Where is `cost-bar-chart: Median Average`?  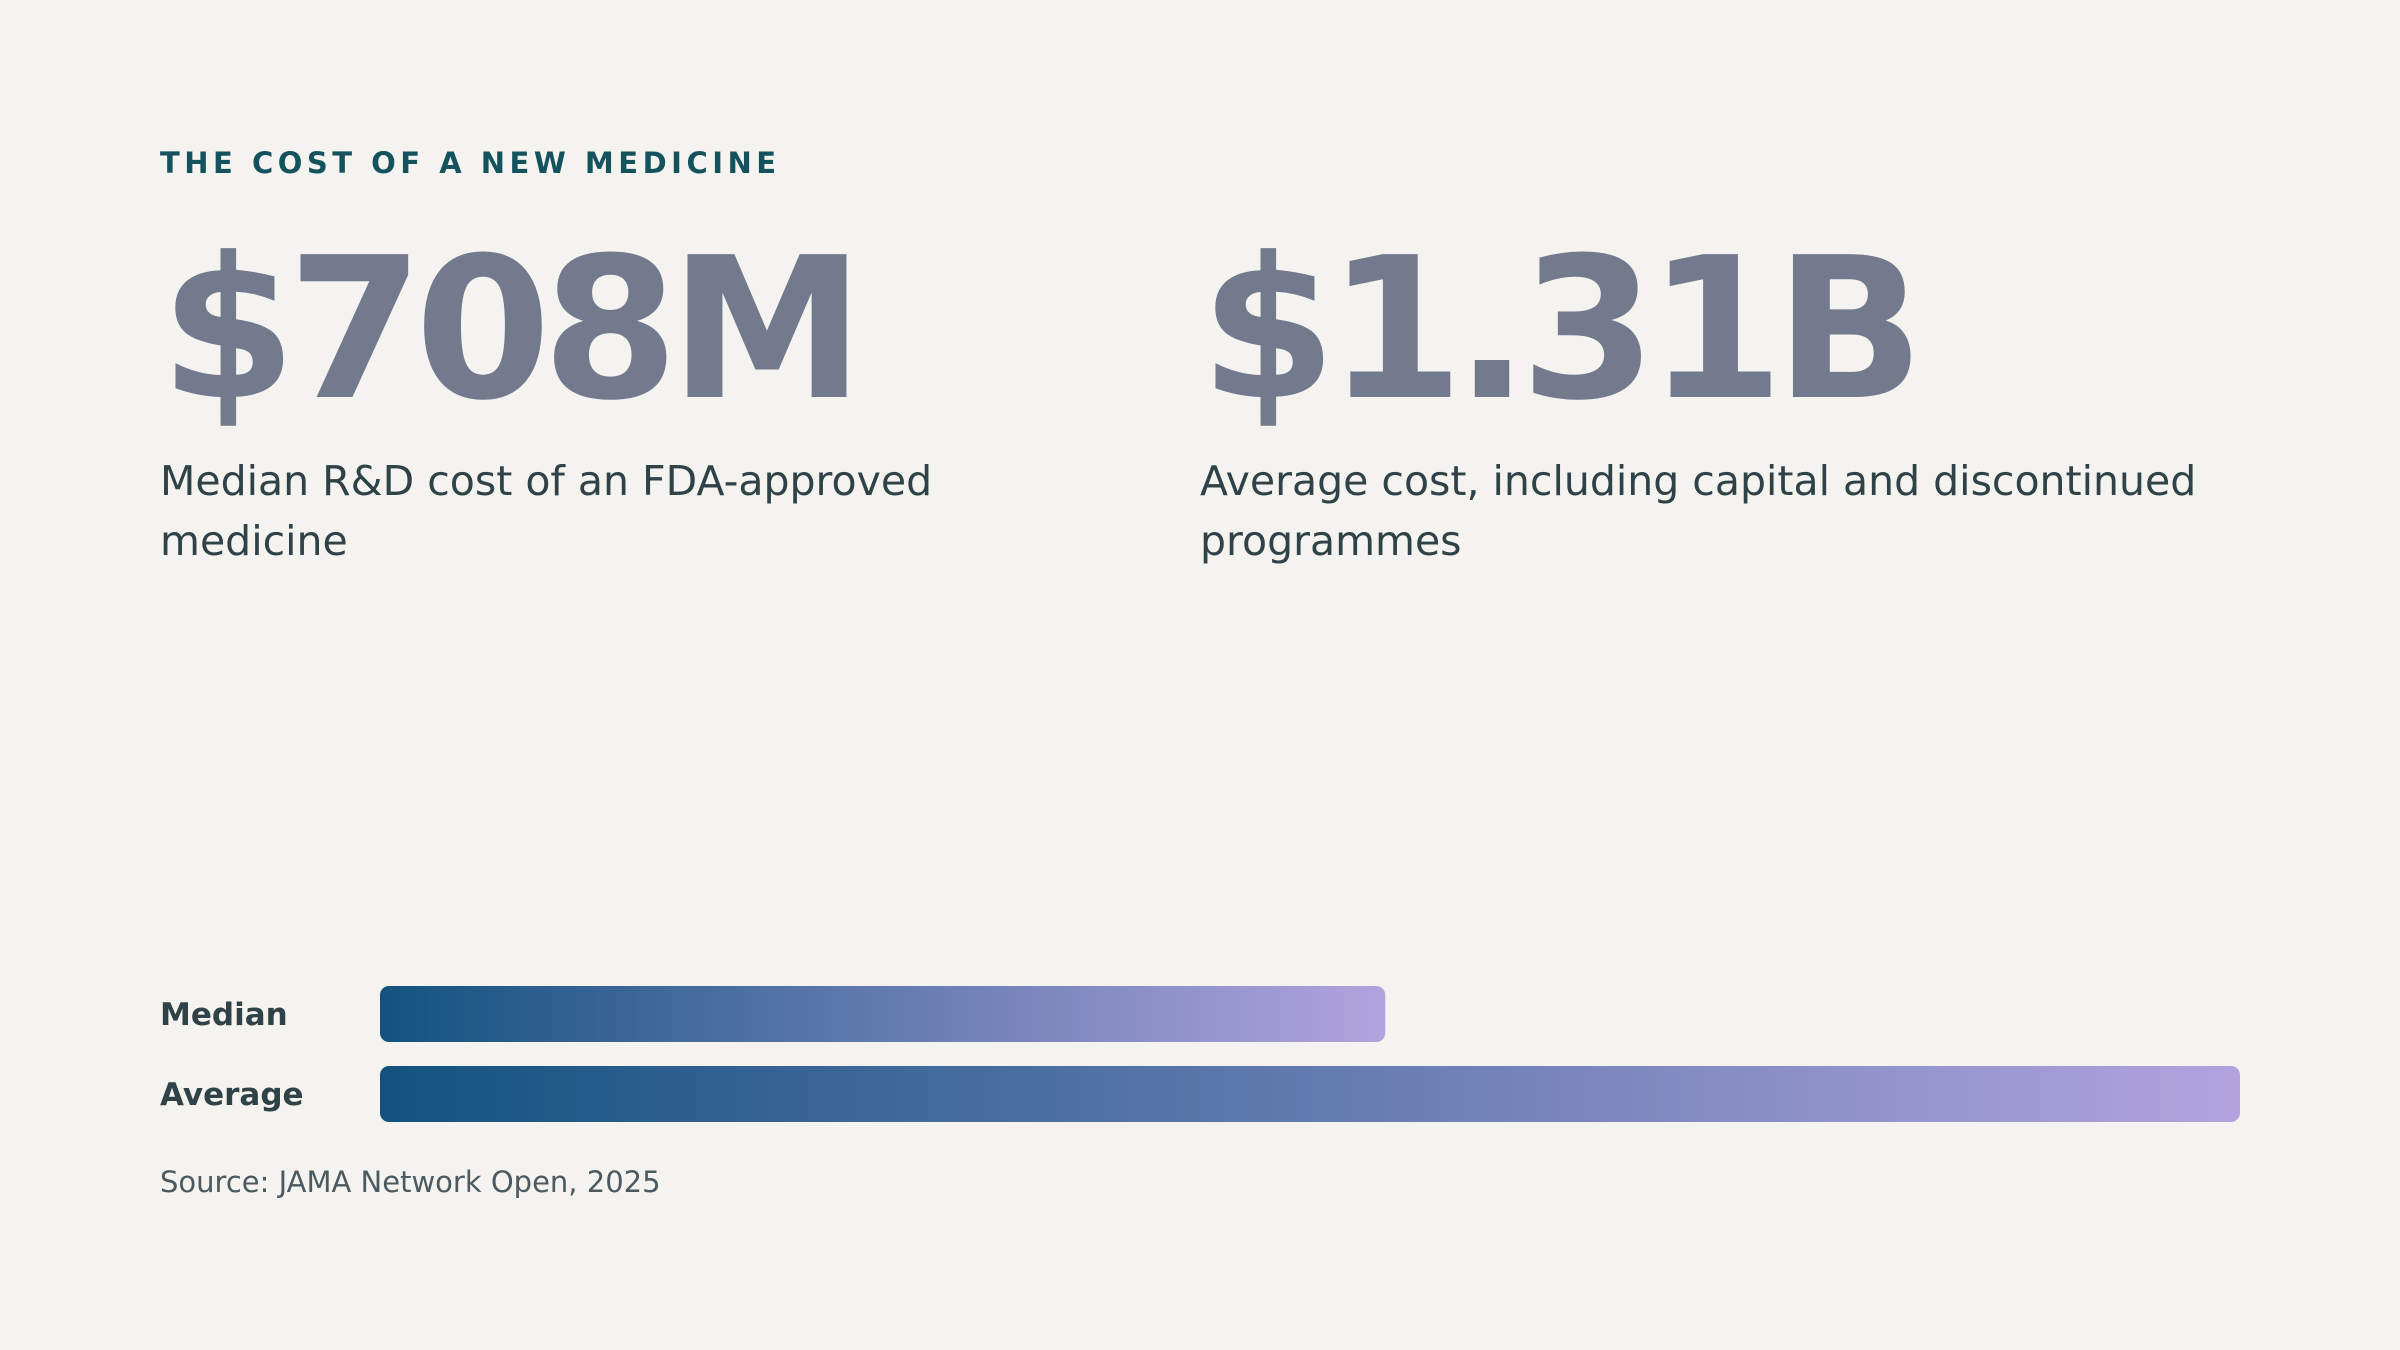
cost-bar-chart: Median Average is located at coordinates (1200, 1051).